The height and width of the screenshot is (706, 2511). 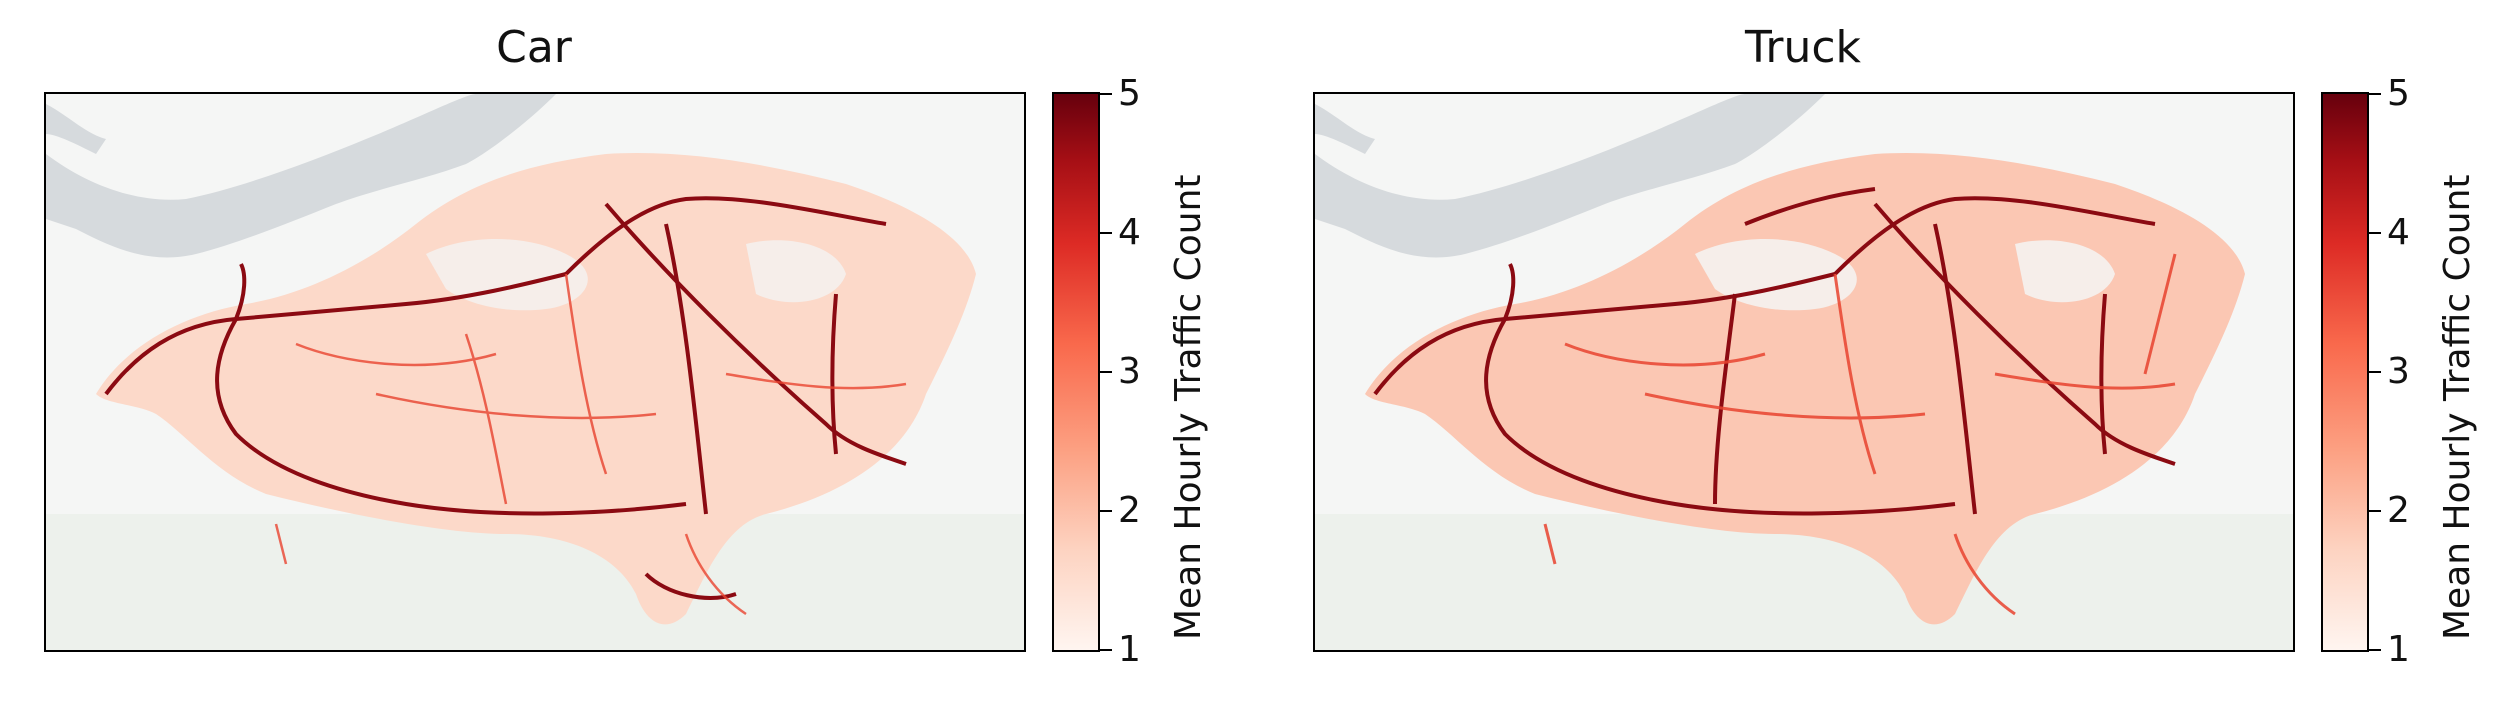 I want to click on car-panel-title: Car, so click(x=534, y=47).